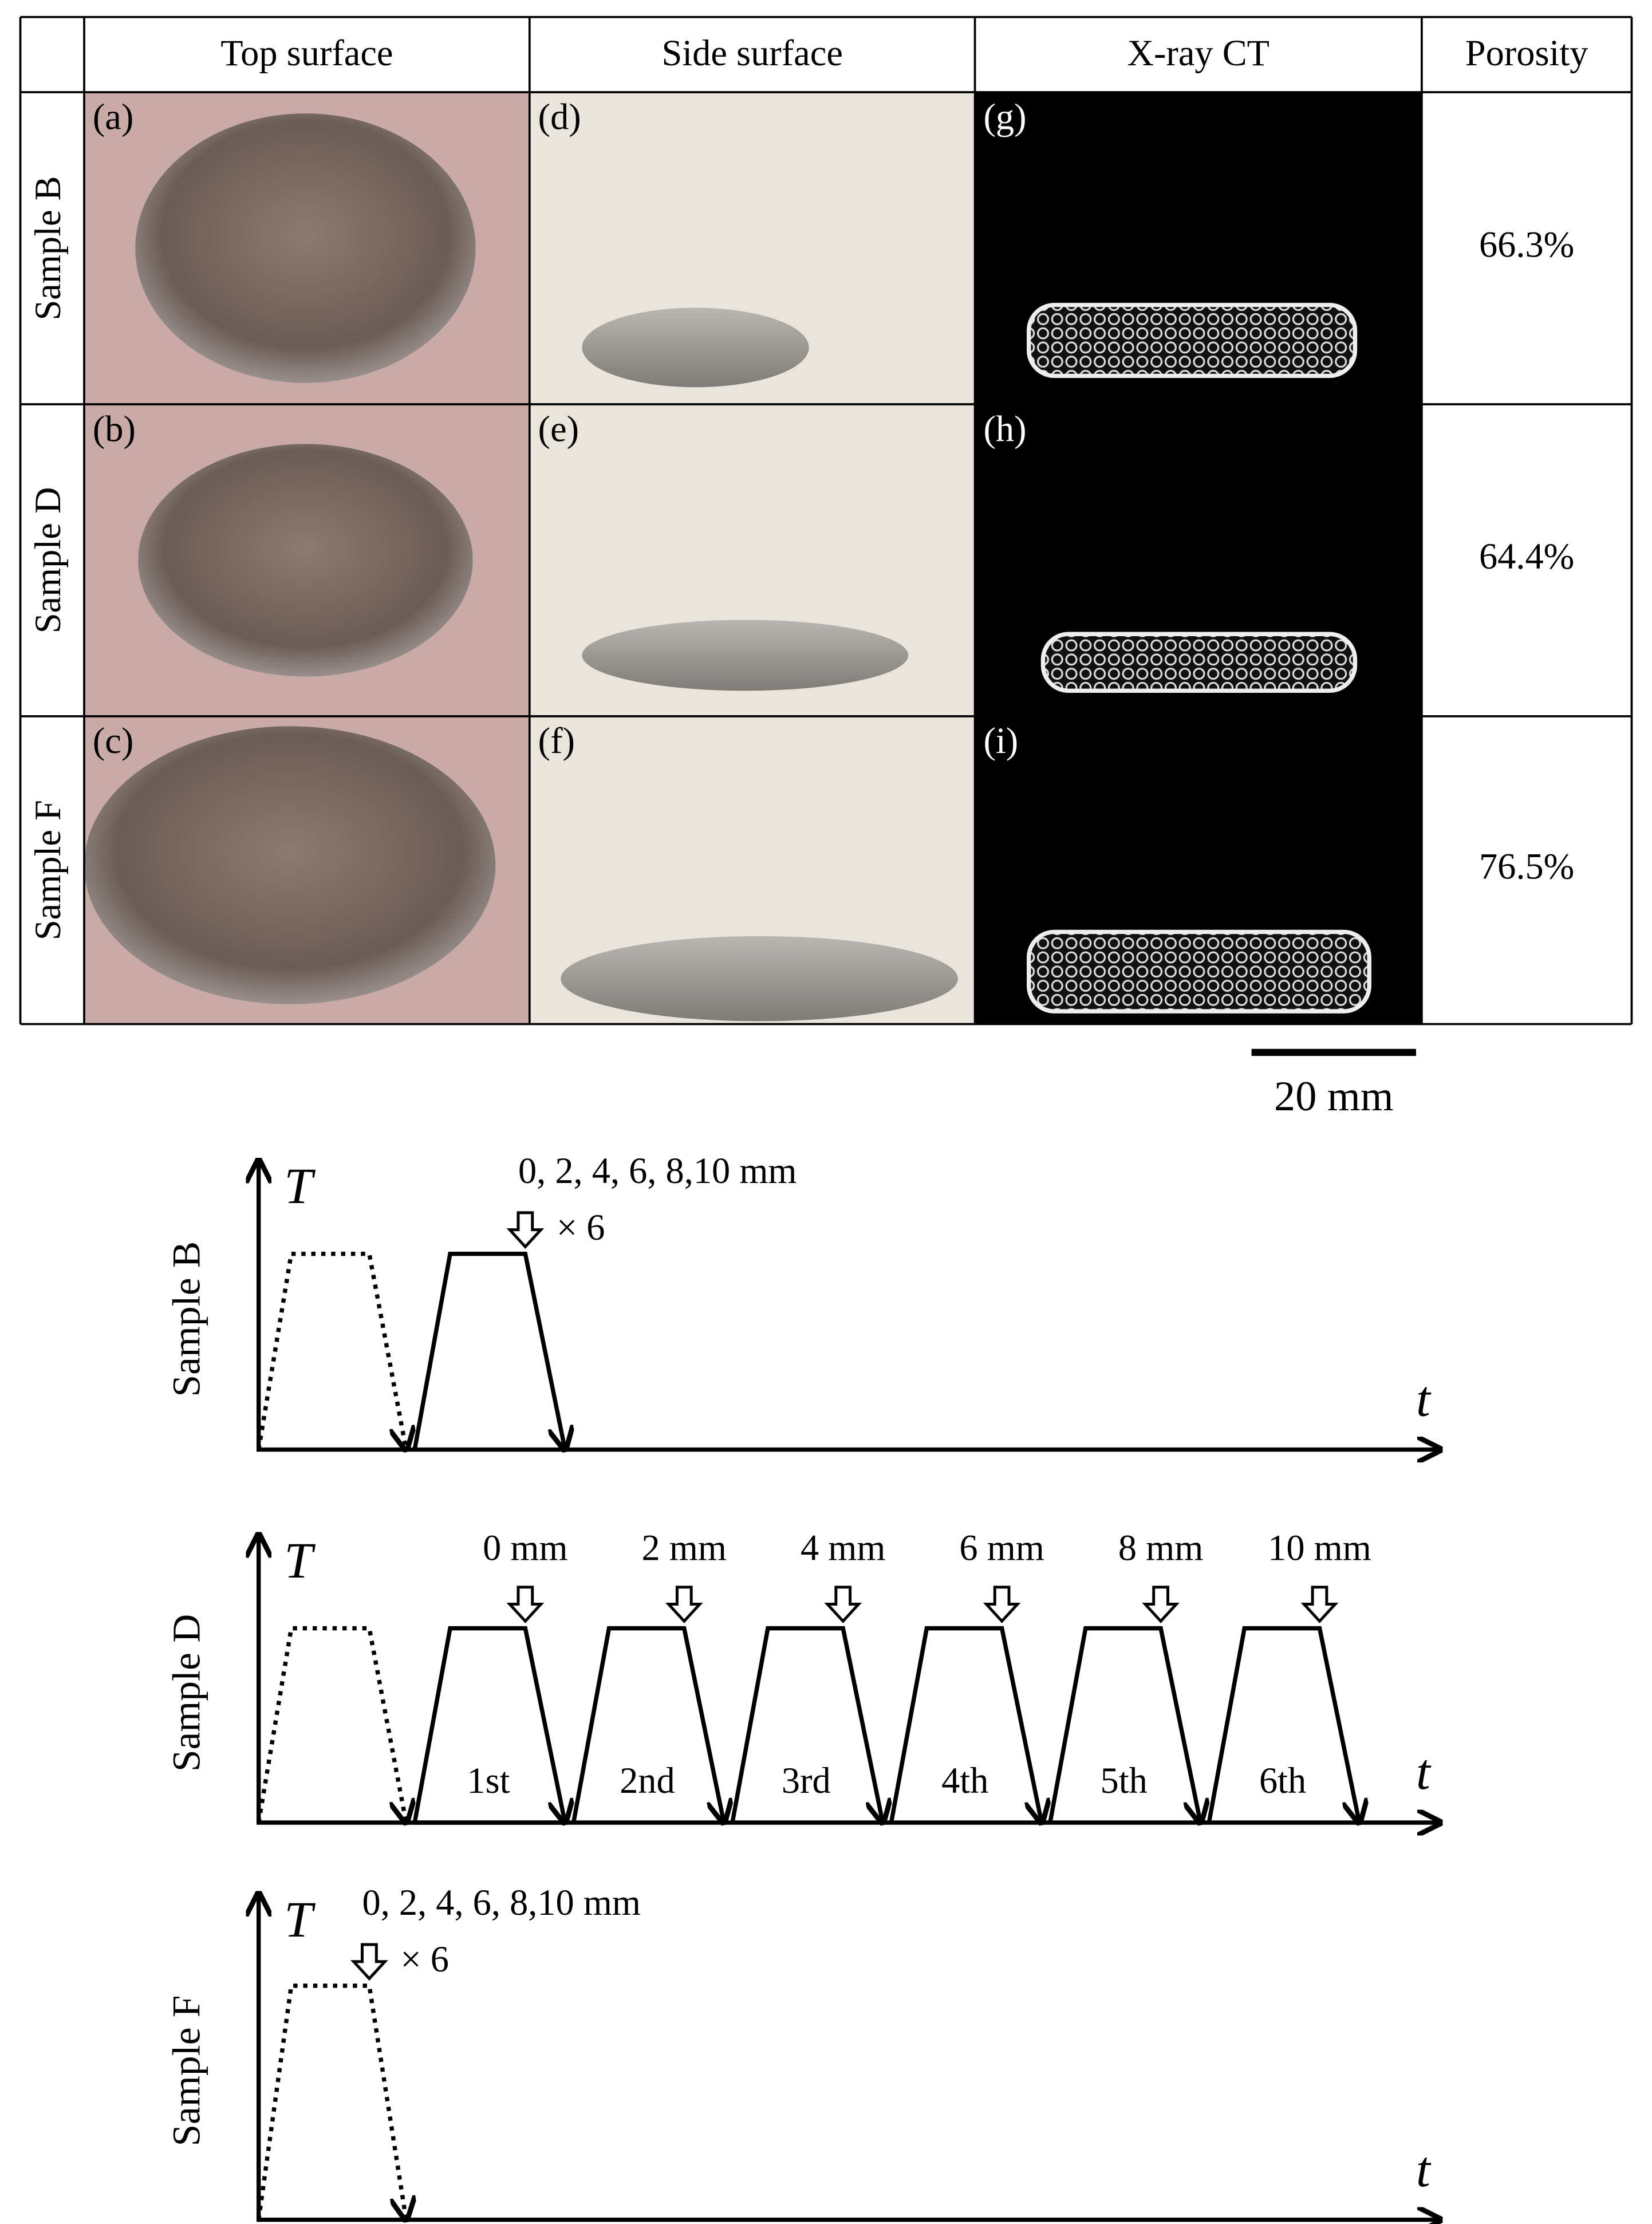 This screenshot has height=2224, width=1652. I want to click on cycle-position: 0 mm, so click(525, 1548).